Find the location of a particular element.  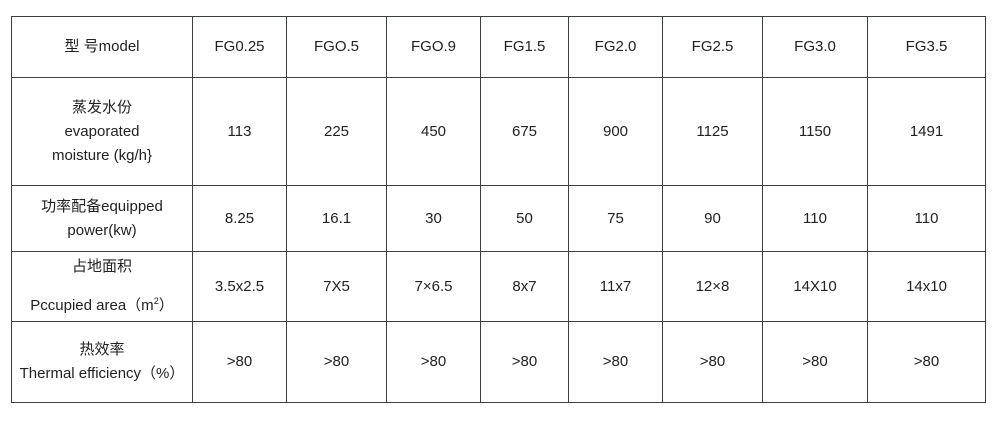

cell: 16.1 is located at coordinates (336, 218).